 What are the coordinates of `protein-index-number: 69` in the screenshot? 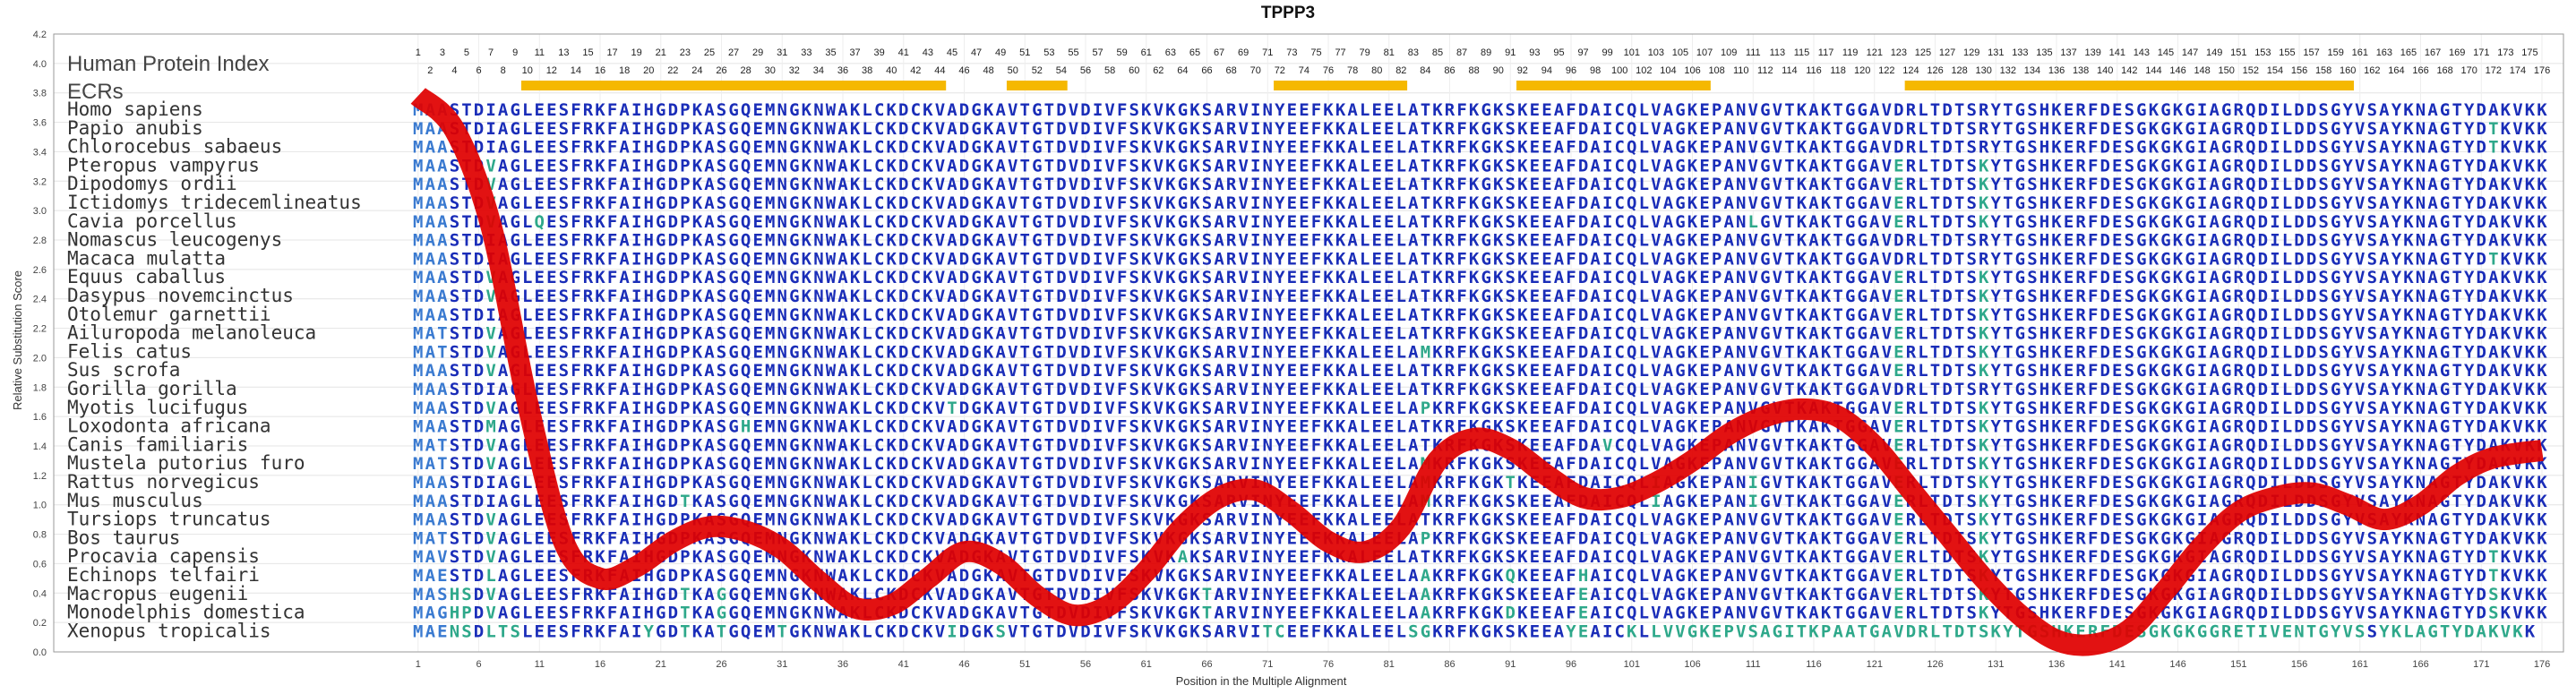 It's located at (1243, 52).